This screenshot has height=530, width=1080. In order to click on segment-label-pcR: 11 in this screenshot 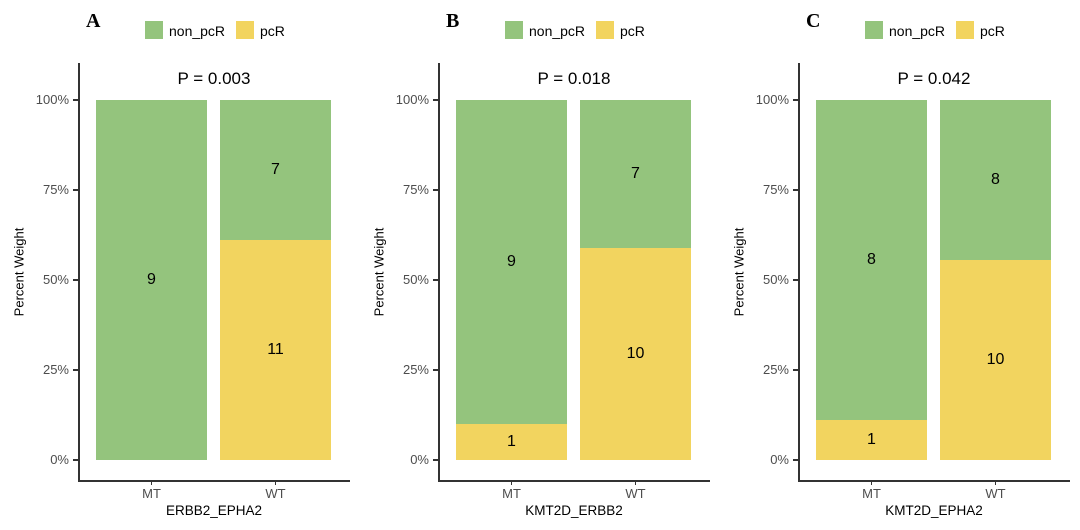, I will do `click(275, 349)`.